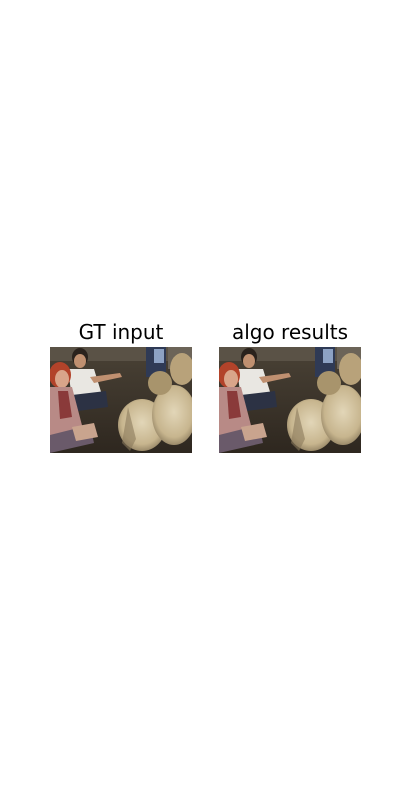 This screenshot has height=800, width=400. Describe the element at coordinates (290, 400) in the screenshot. I see `algo-results-photo` at that location.